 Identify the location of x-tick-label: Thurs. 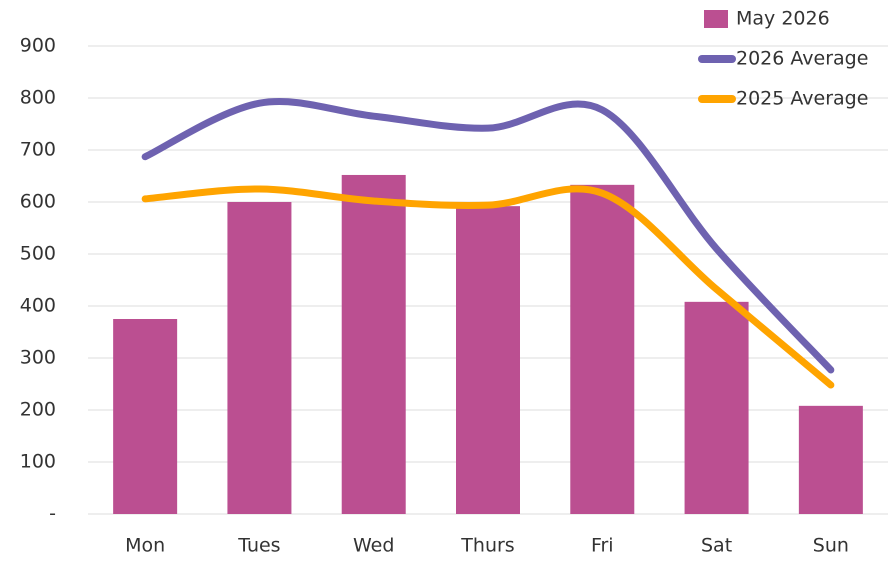
(487, 546).